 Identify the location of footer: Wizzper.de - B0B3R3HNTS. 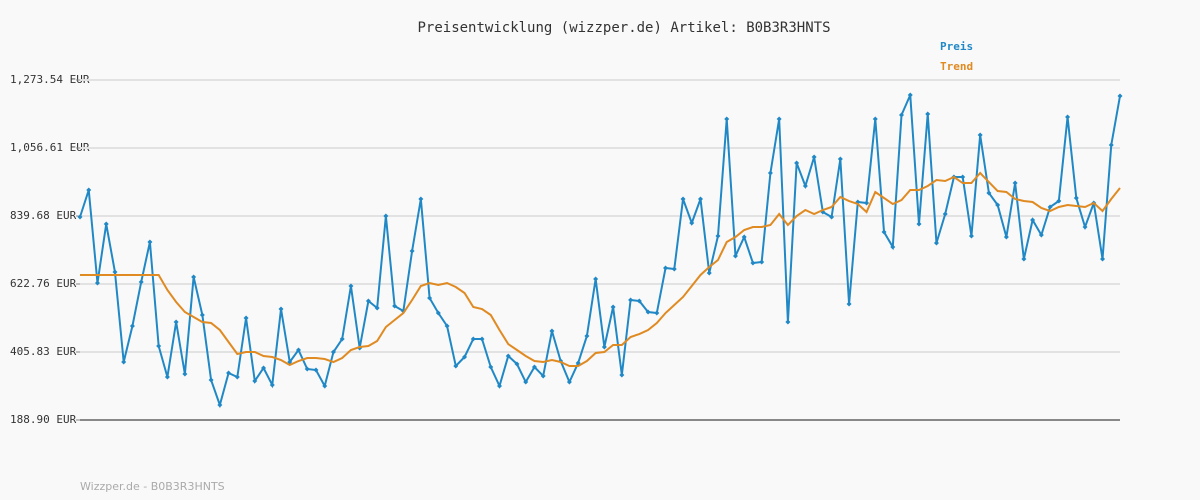
(152, 486).